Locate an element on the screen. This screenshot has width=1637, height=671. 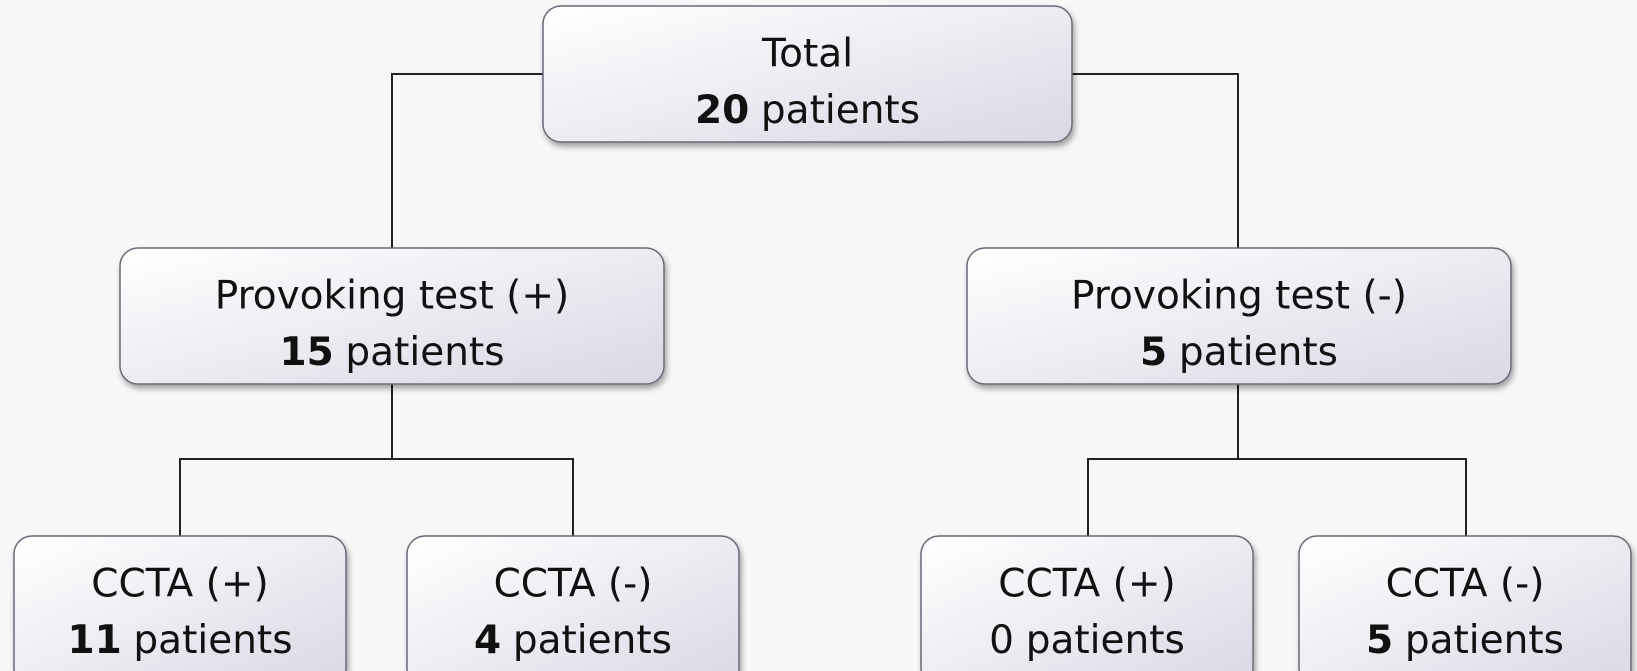
node-count-line: 15 patients is located at coordinates (391, 352).